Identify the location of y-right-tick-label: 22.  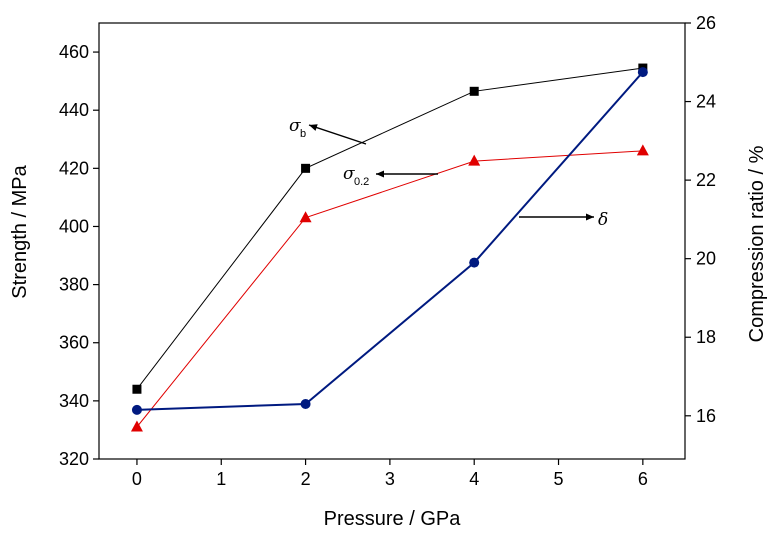
(706, 180).